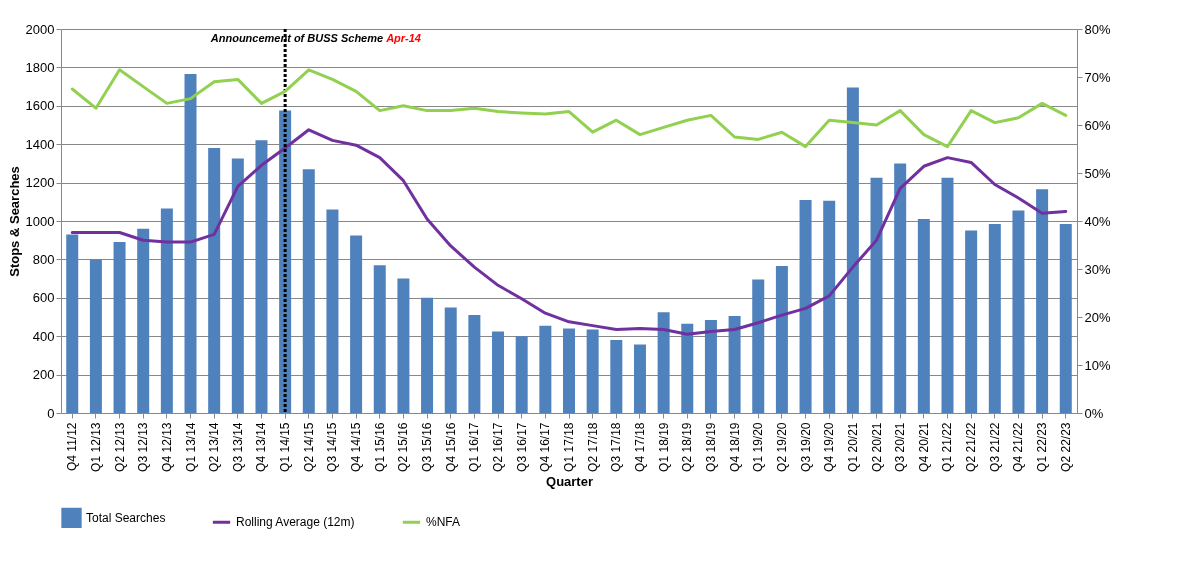 This screenshot has width=1187, height=576. What do you see at coordinates (994, 447) in the screenshot?
I see `x-tick-label: Q3 21/22` at bounding box center [994, 447].